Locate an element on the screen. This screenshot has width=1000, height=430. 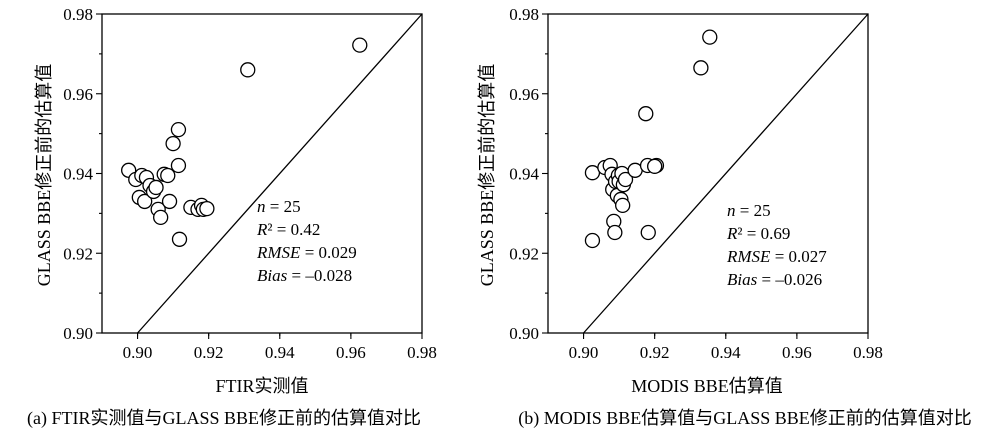
stat-rmse: RMSE = 0.029 is located at coordinates (306, 252).